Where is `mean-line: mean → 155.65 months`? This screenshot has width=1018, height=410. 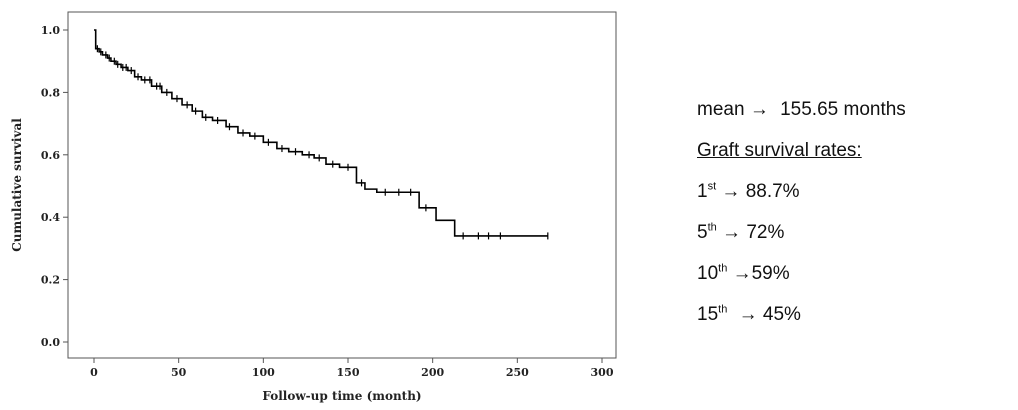 mean-line: mean → 155.65 months is located at coordinates (801, 116).